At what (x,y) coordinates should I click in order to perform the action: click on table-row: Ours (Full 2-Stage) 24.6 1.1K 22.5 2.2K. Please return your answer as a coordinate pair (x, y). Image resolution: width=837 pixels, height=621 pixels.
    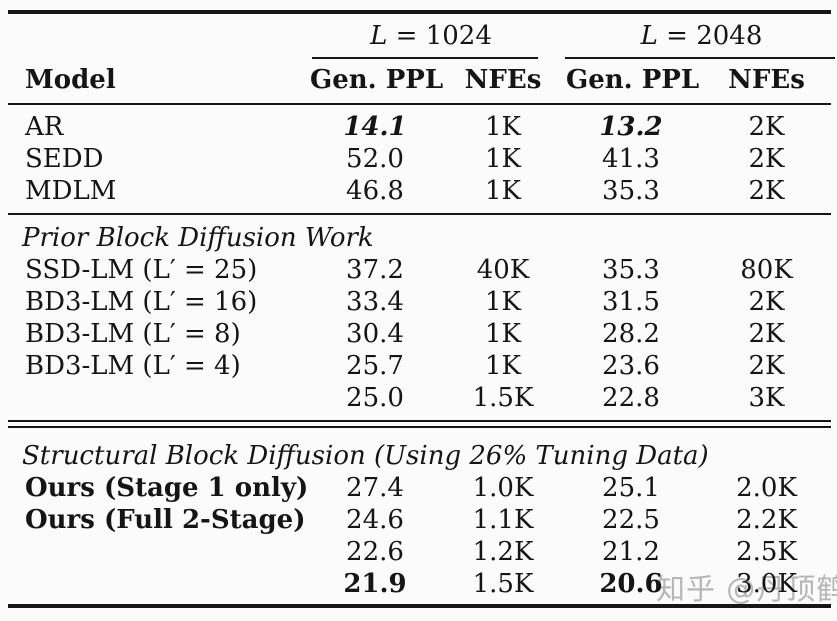
    Looking at the image, I should click on (418, 520).